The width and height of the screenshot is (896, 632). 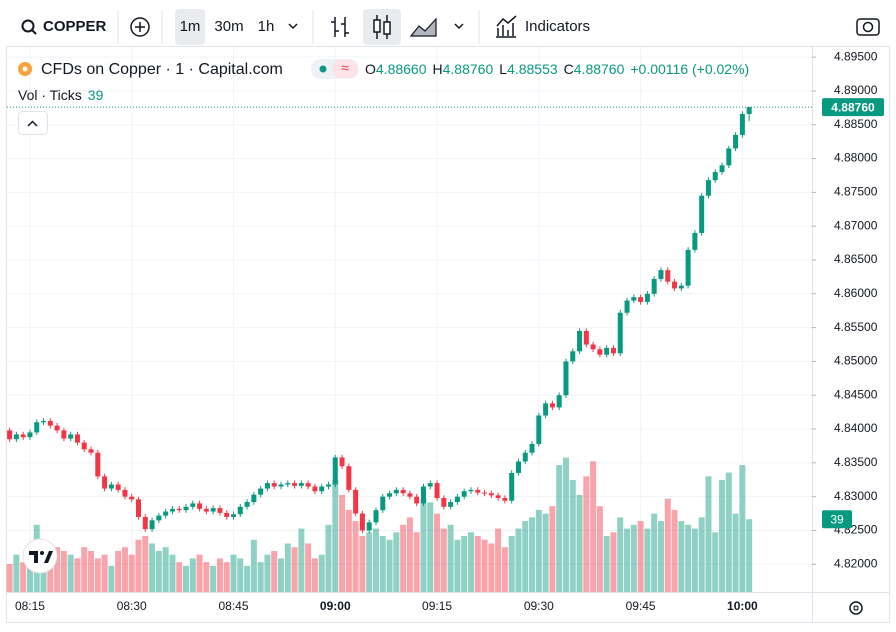 I want to click on compare-button, so click(x=140, y=27).